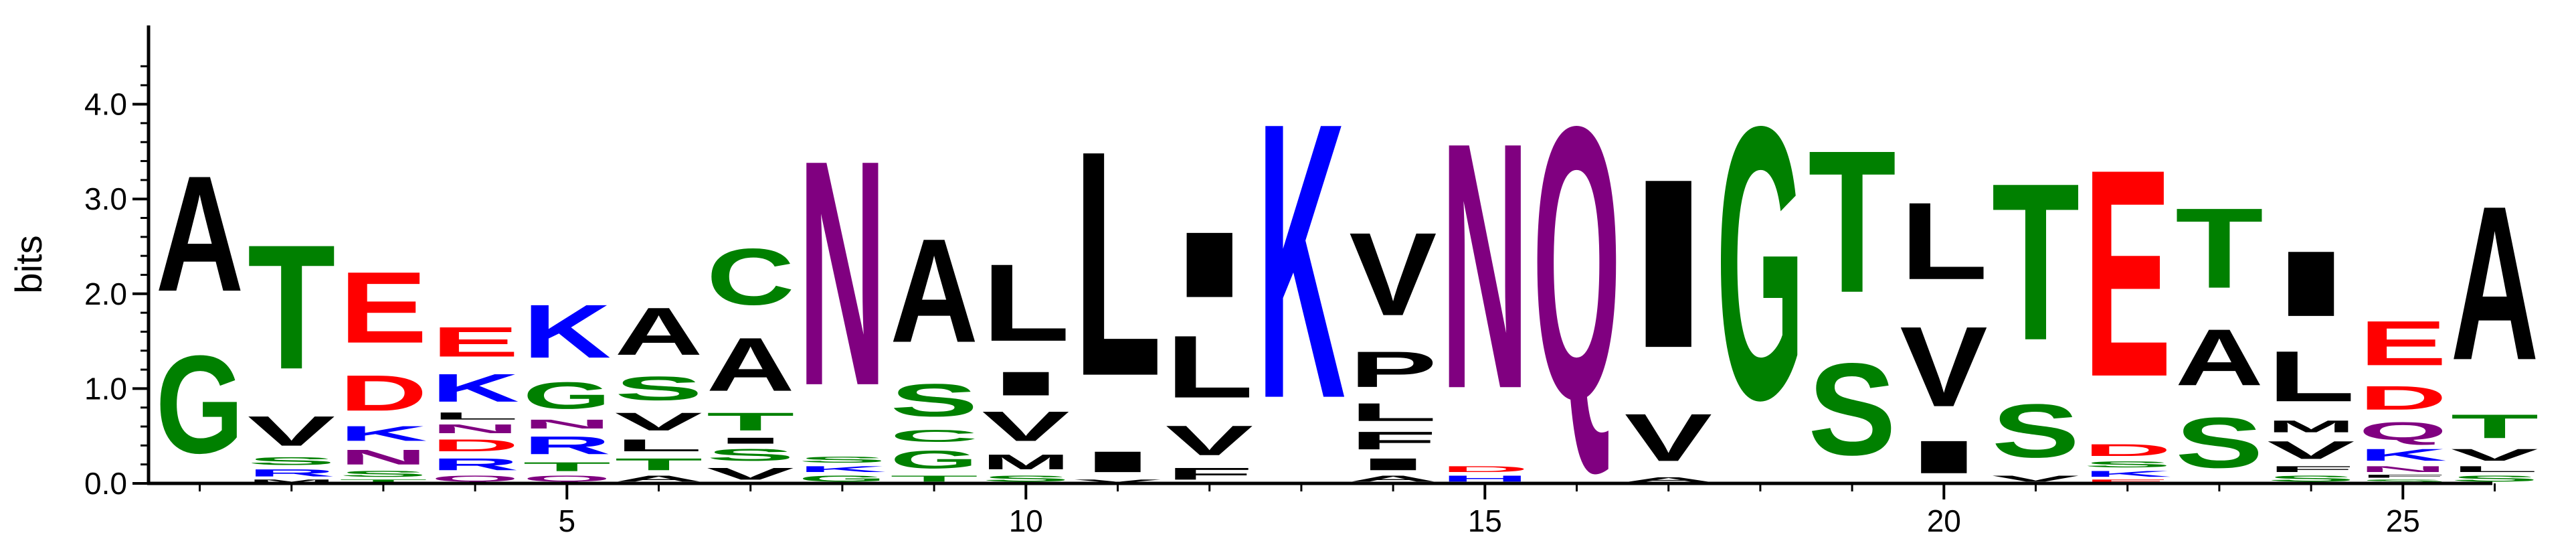 The image size is (2576, 547). What do you see at coordinates (105, 483) in the screenshot?
I see `y-tick-label: 0.0` at bounding box center [105, 483].